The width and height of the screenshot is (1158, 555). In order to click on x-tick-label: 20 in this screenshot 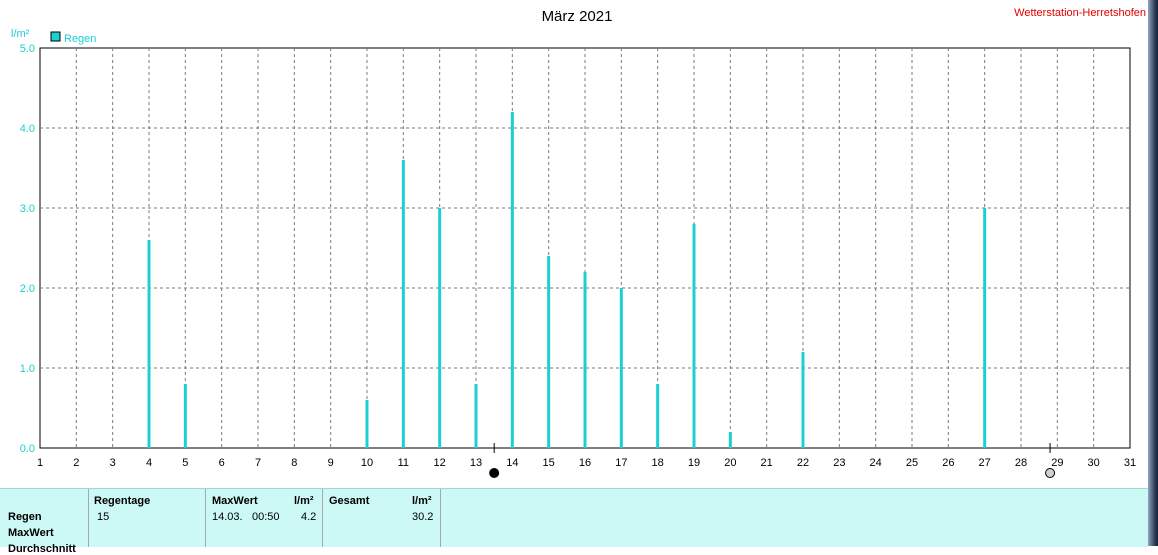, I will do `click(730, 463)`.